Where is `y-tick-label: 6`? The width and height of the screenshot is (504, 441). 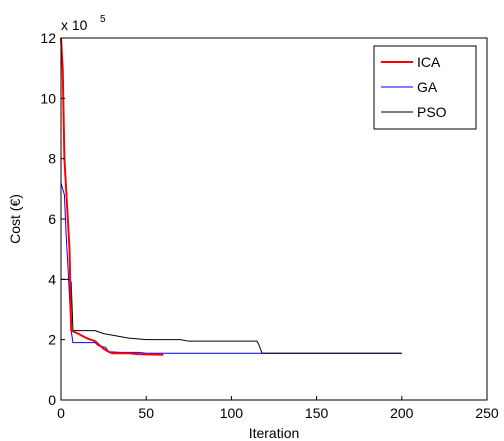 y-tick-label: 6 is located at coordinates (52, 219).